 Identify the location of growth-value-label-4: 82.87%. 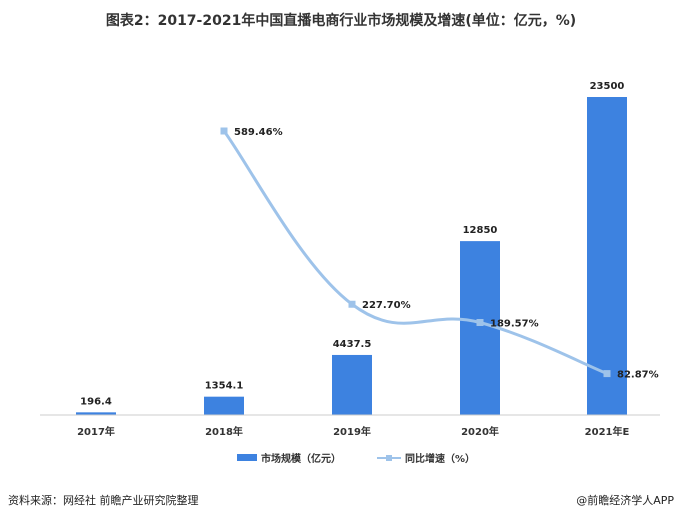
(638, 375).